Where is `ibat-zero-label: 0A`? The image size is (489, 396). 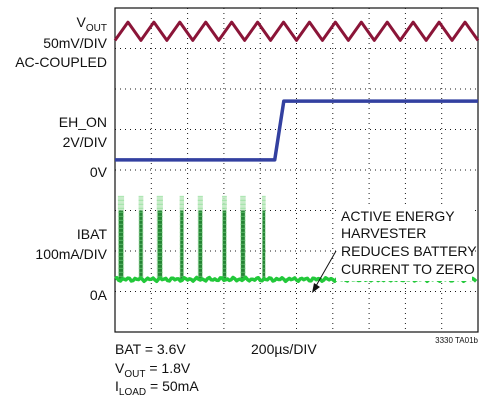 ibat-zero-label: 0A is located at coordinates (99, 295).